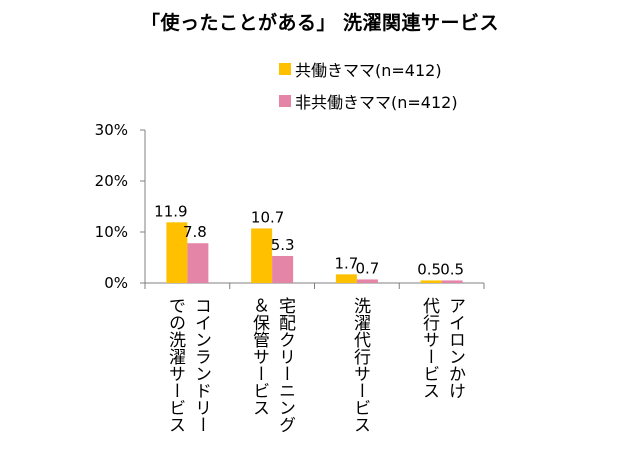 Image resolution: width=640 pixels, height=465 pixels. Describe the element at coordinates (195, 232) in the screenshot. I see `data-label: 7.8` at that location.